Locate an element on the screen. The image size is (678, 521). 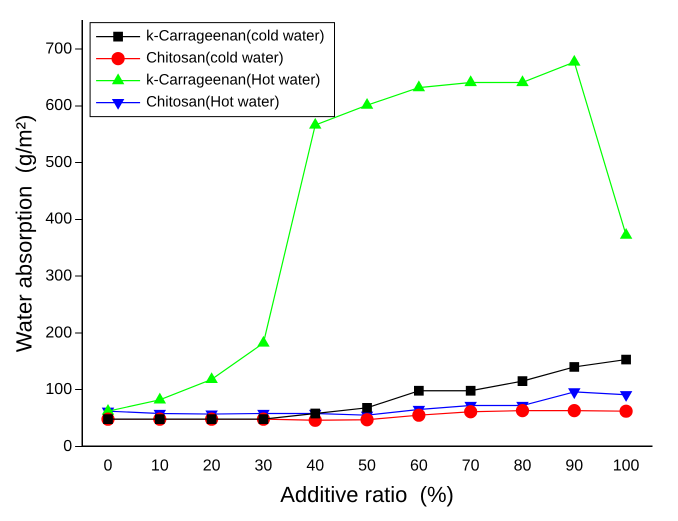
y-tick-label: 700 is located at coordinates (58, 49).